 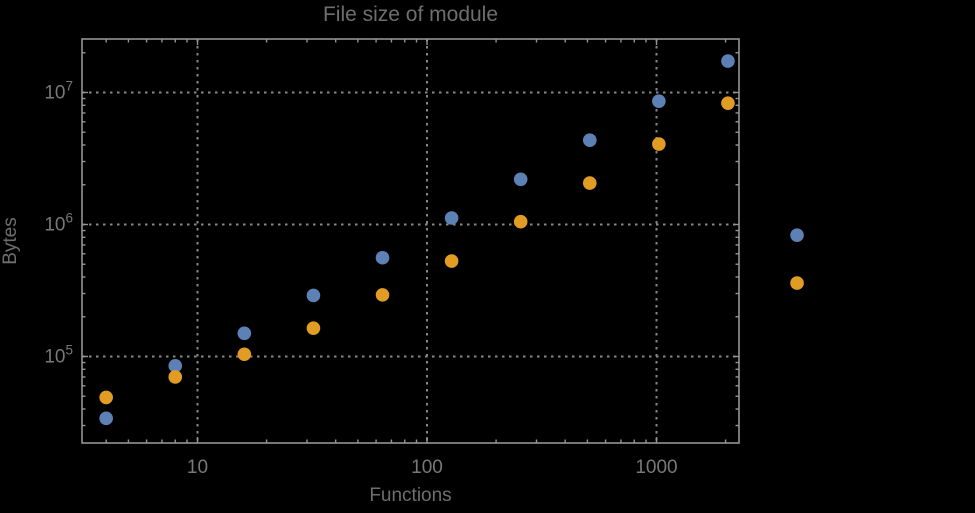 What do you see at coordinates (410, 14) in the screenshot?
I see `chart-title: File size of module` at bounding box center [410, 14].